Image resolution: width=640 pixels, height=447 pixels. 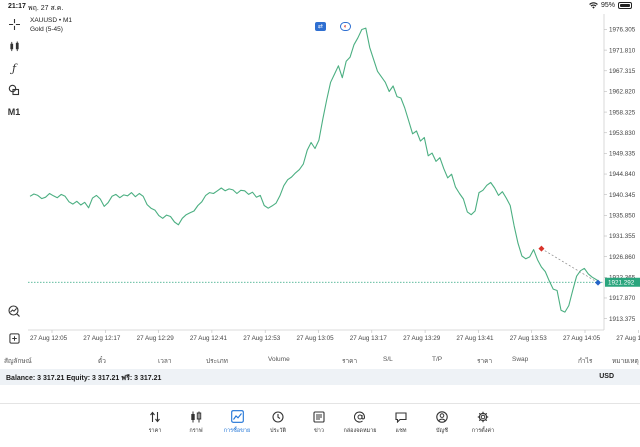 What do you see at coordinates (622, 195) in the screenshot?
I see `y-tick-label: 1940.345` at bounding box center [622, 195].